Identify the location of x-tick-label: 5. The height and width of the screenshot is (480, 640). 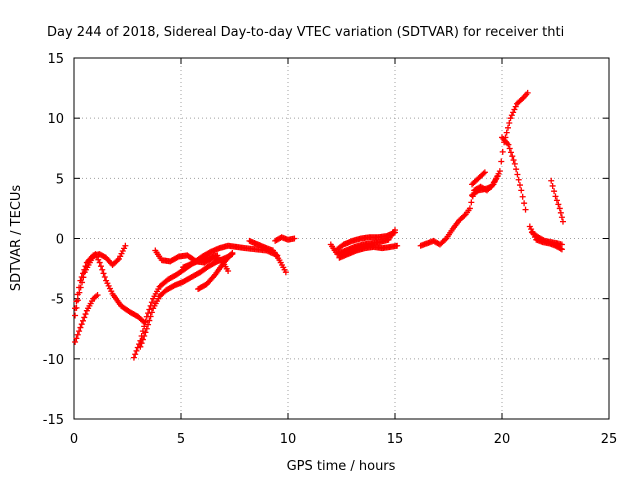
(181, 439).